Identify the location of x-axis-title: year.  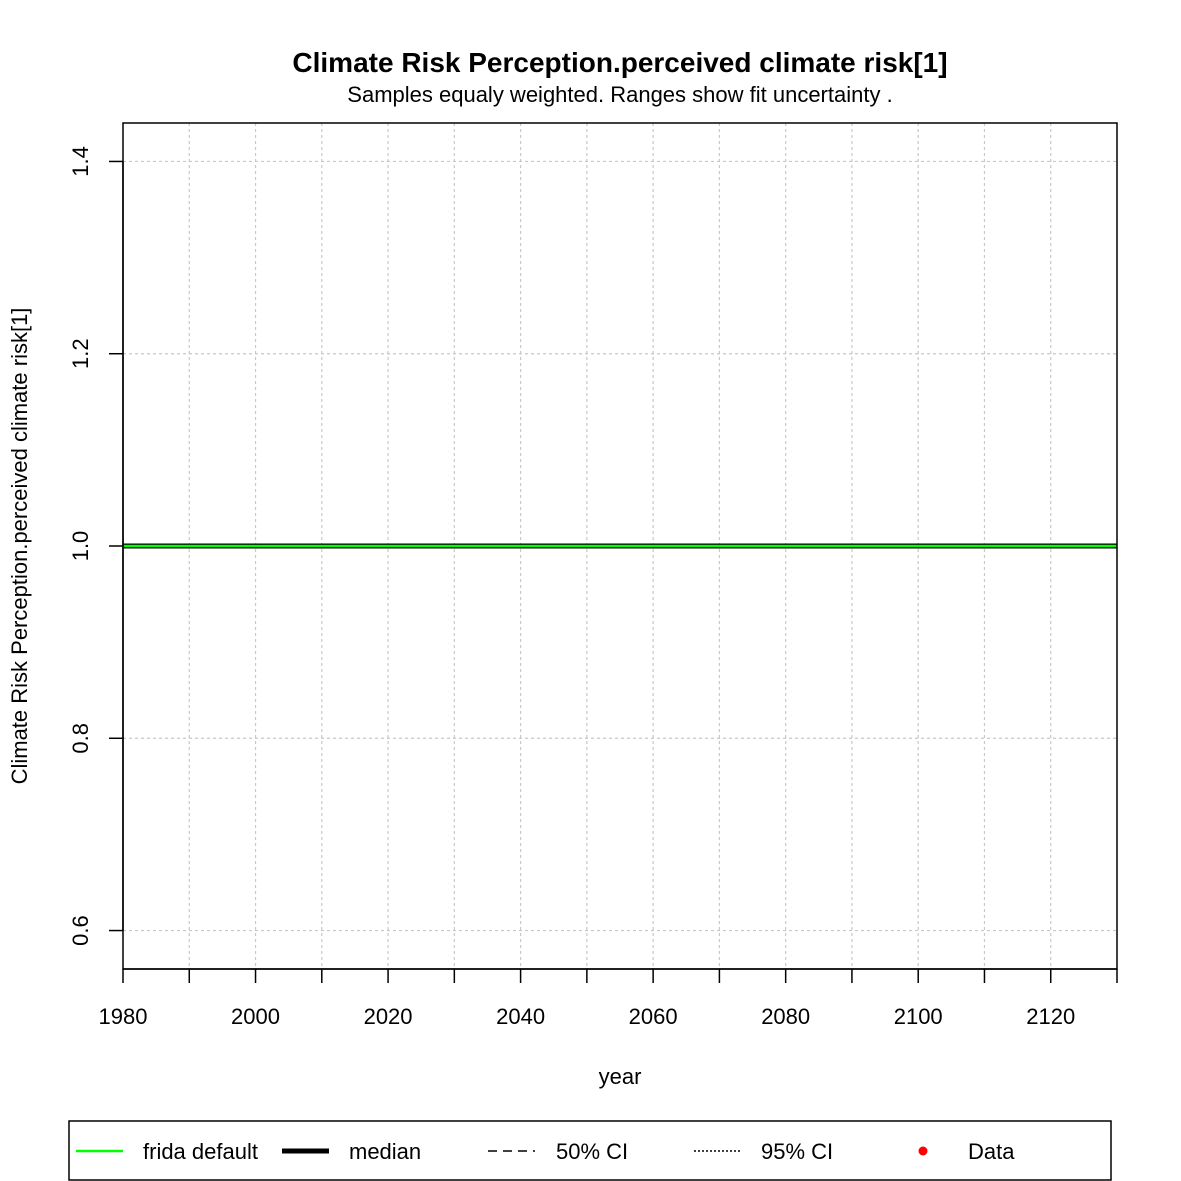
(620, 1076).